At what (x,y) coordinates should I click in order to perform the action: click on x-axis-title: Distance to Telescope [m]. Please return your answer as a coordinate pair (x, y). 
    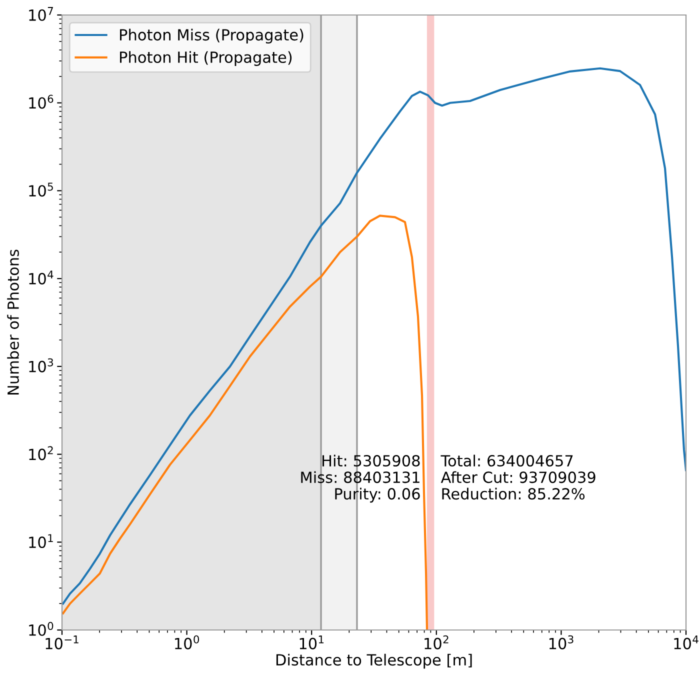
    Looking at the image, I should click on (374, 661).